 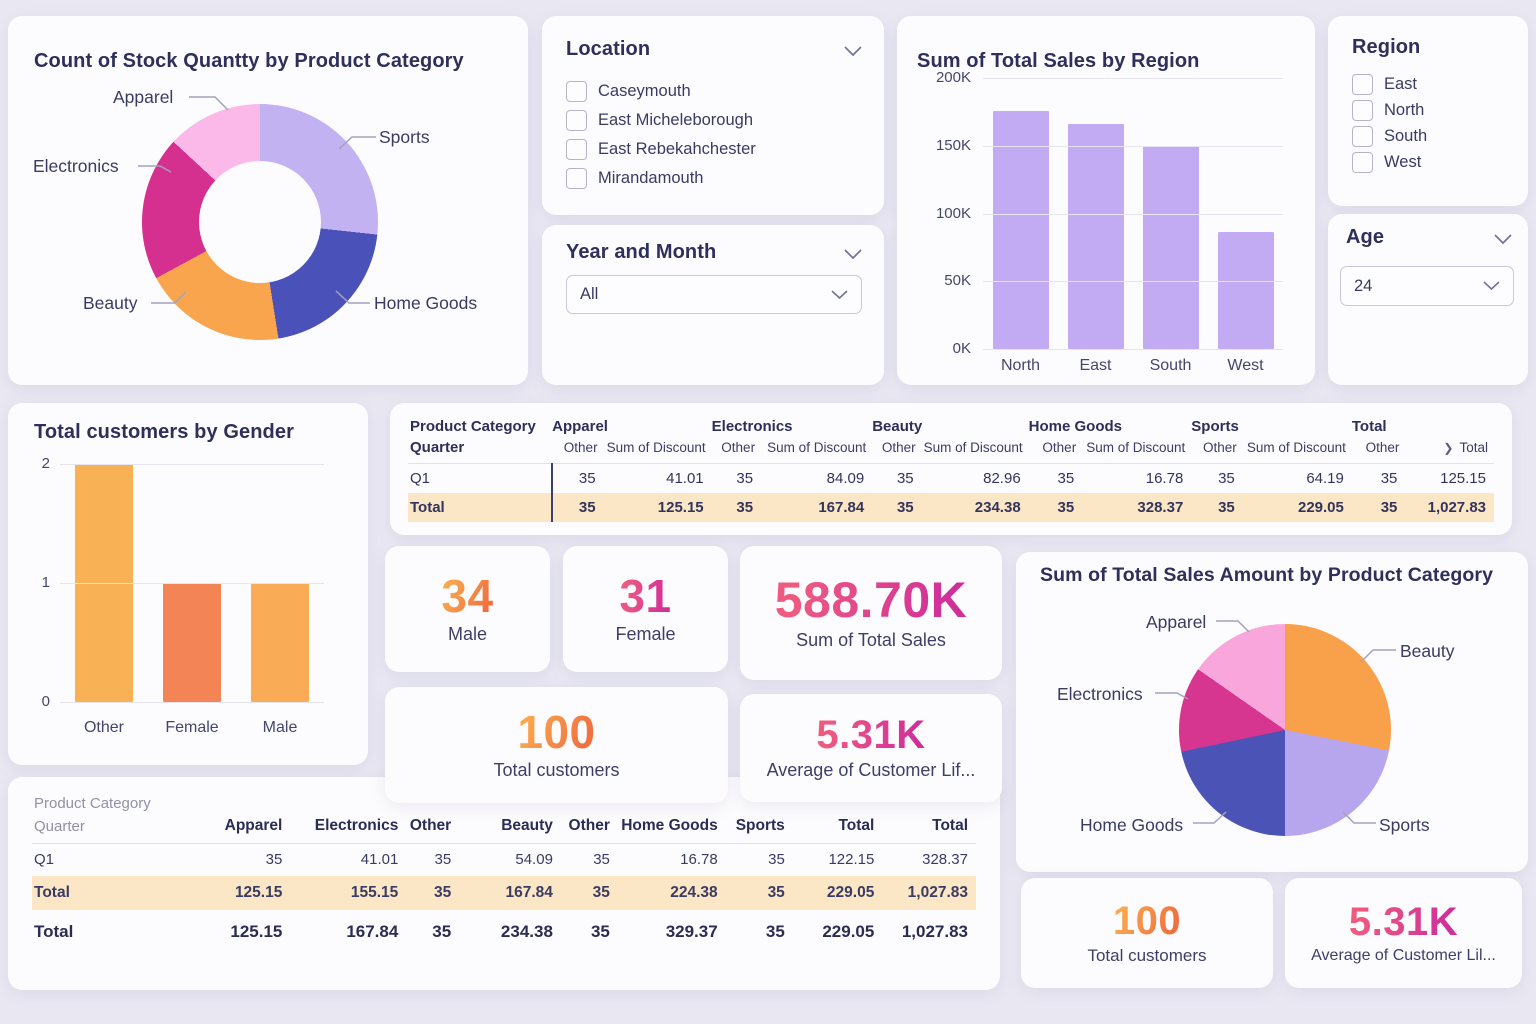 What do you see at coordinates (694, 892) in the screenshot?
I see `btable-cell: 224.38` at bounding box center [694, 892].